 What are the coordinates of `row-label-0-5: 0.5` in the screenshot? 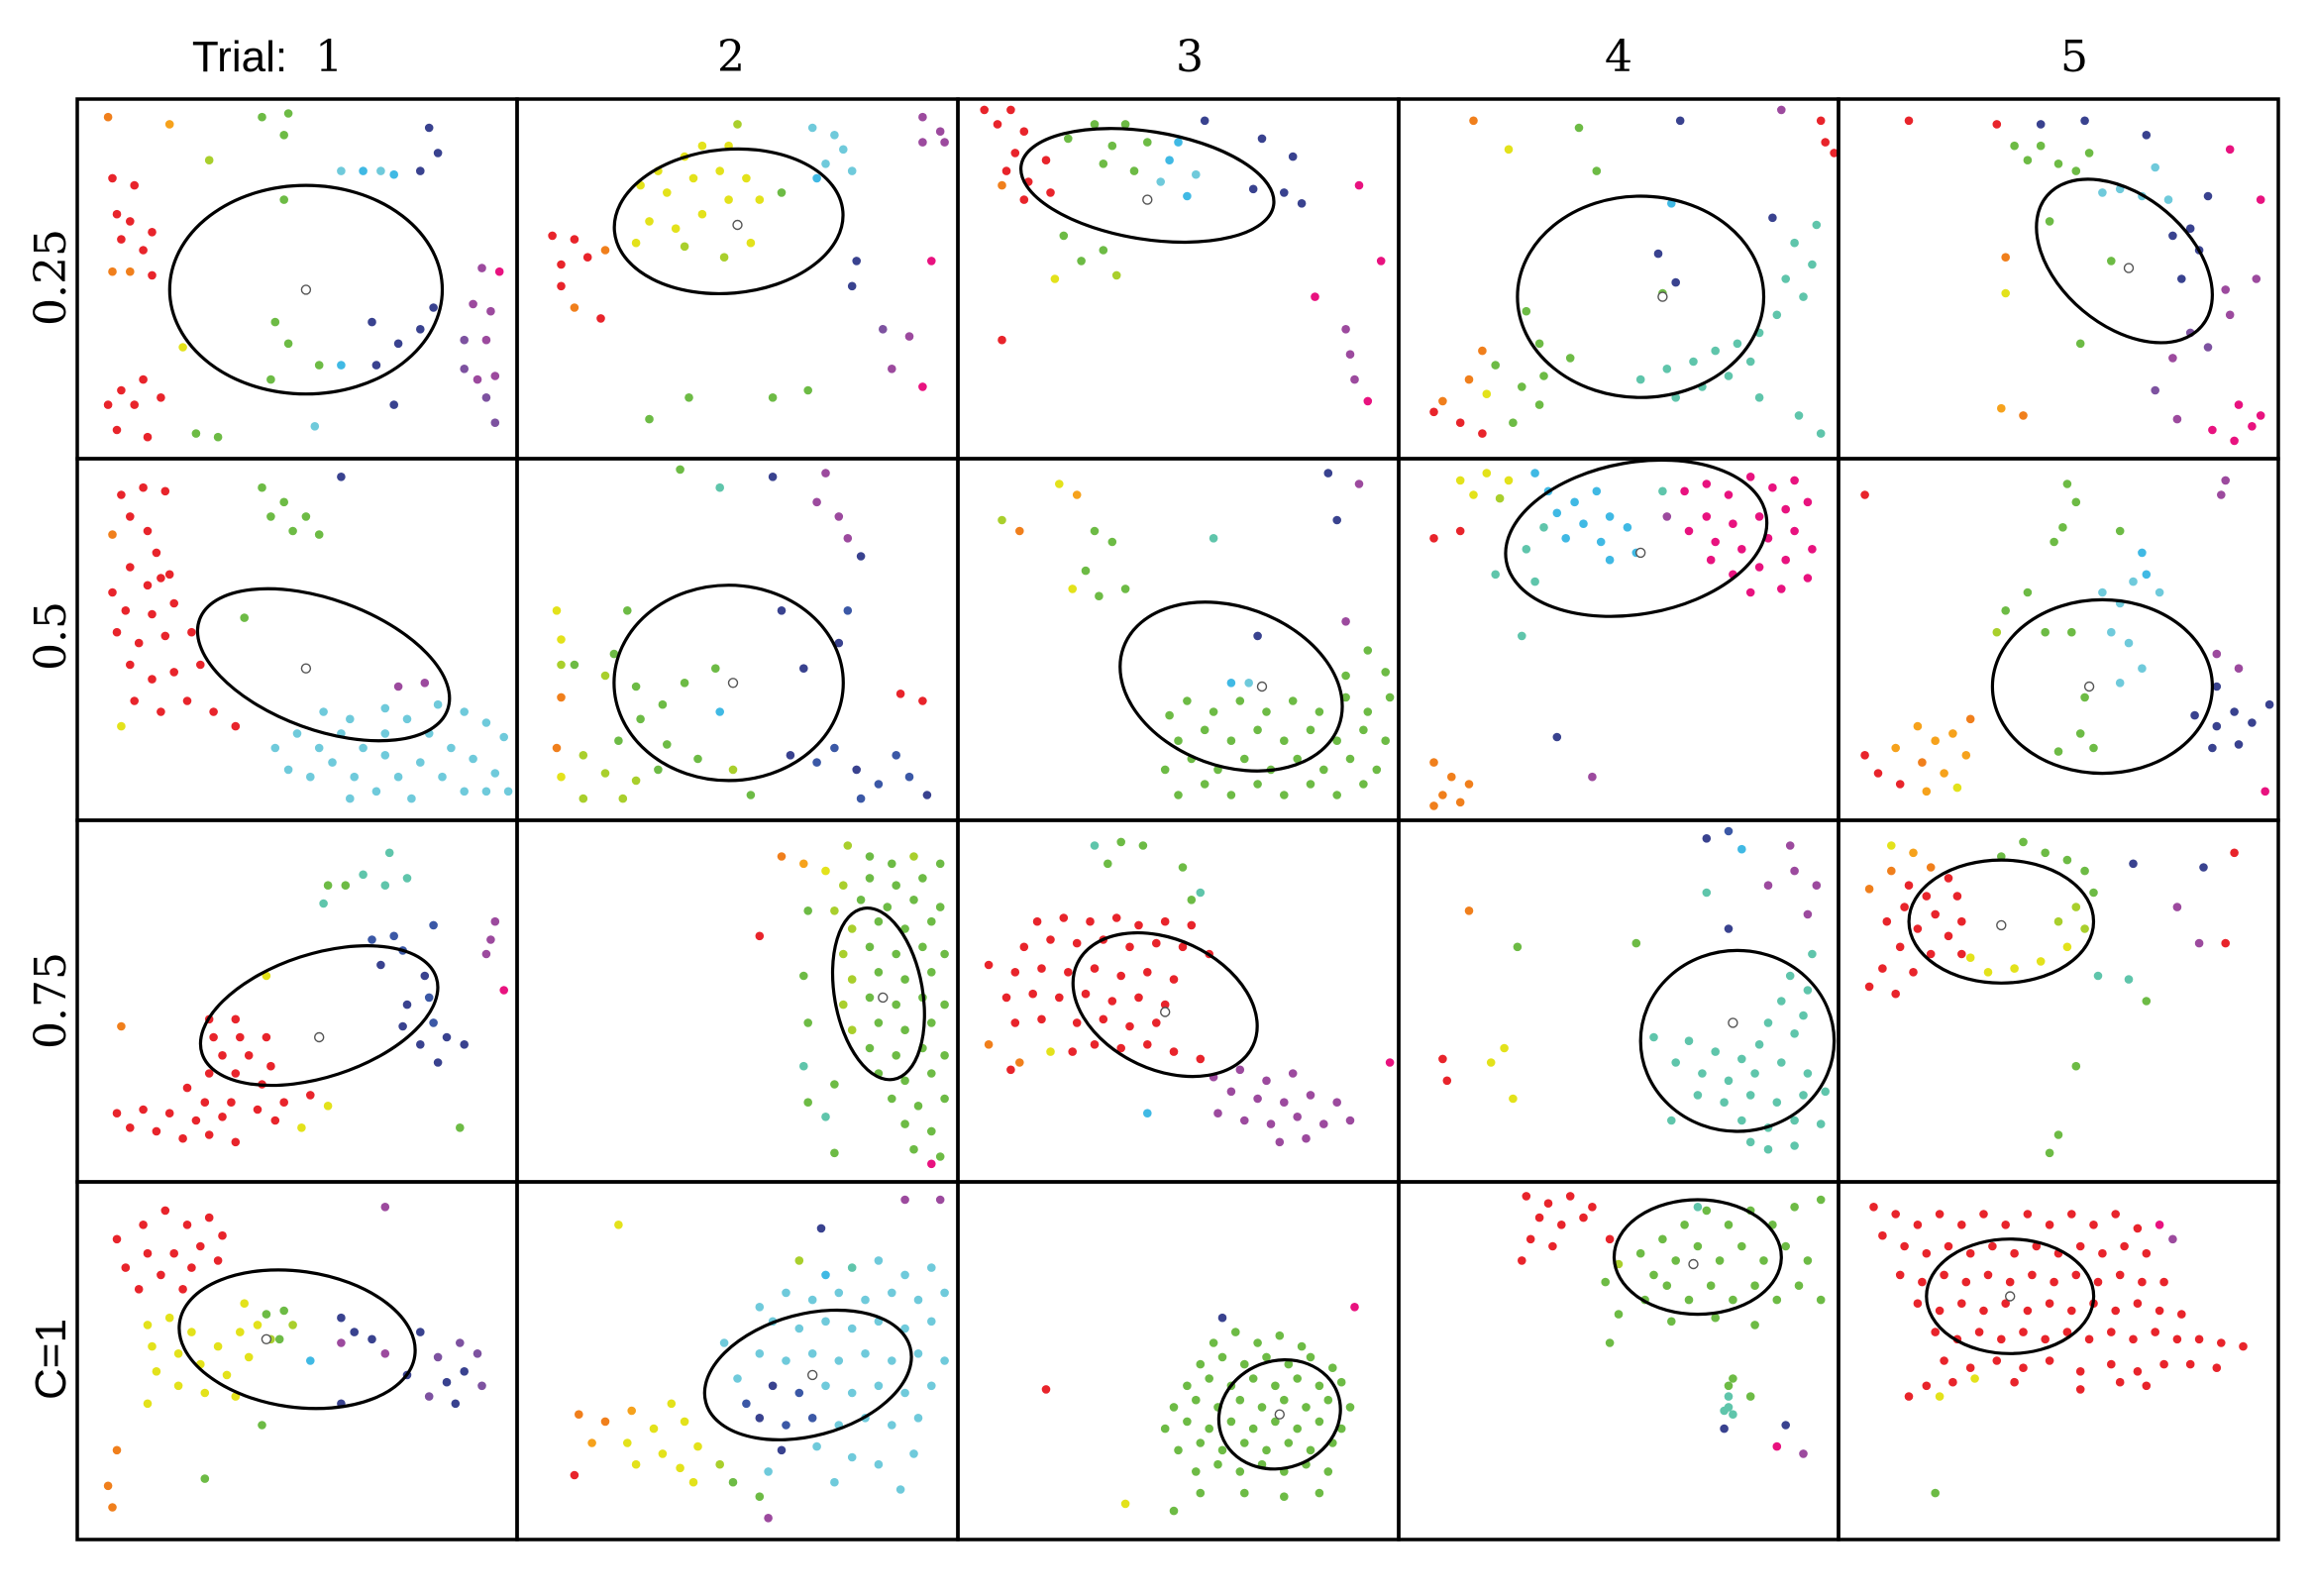 It's located at (51, 636).